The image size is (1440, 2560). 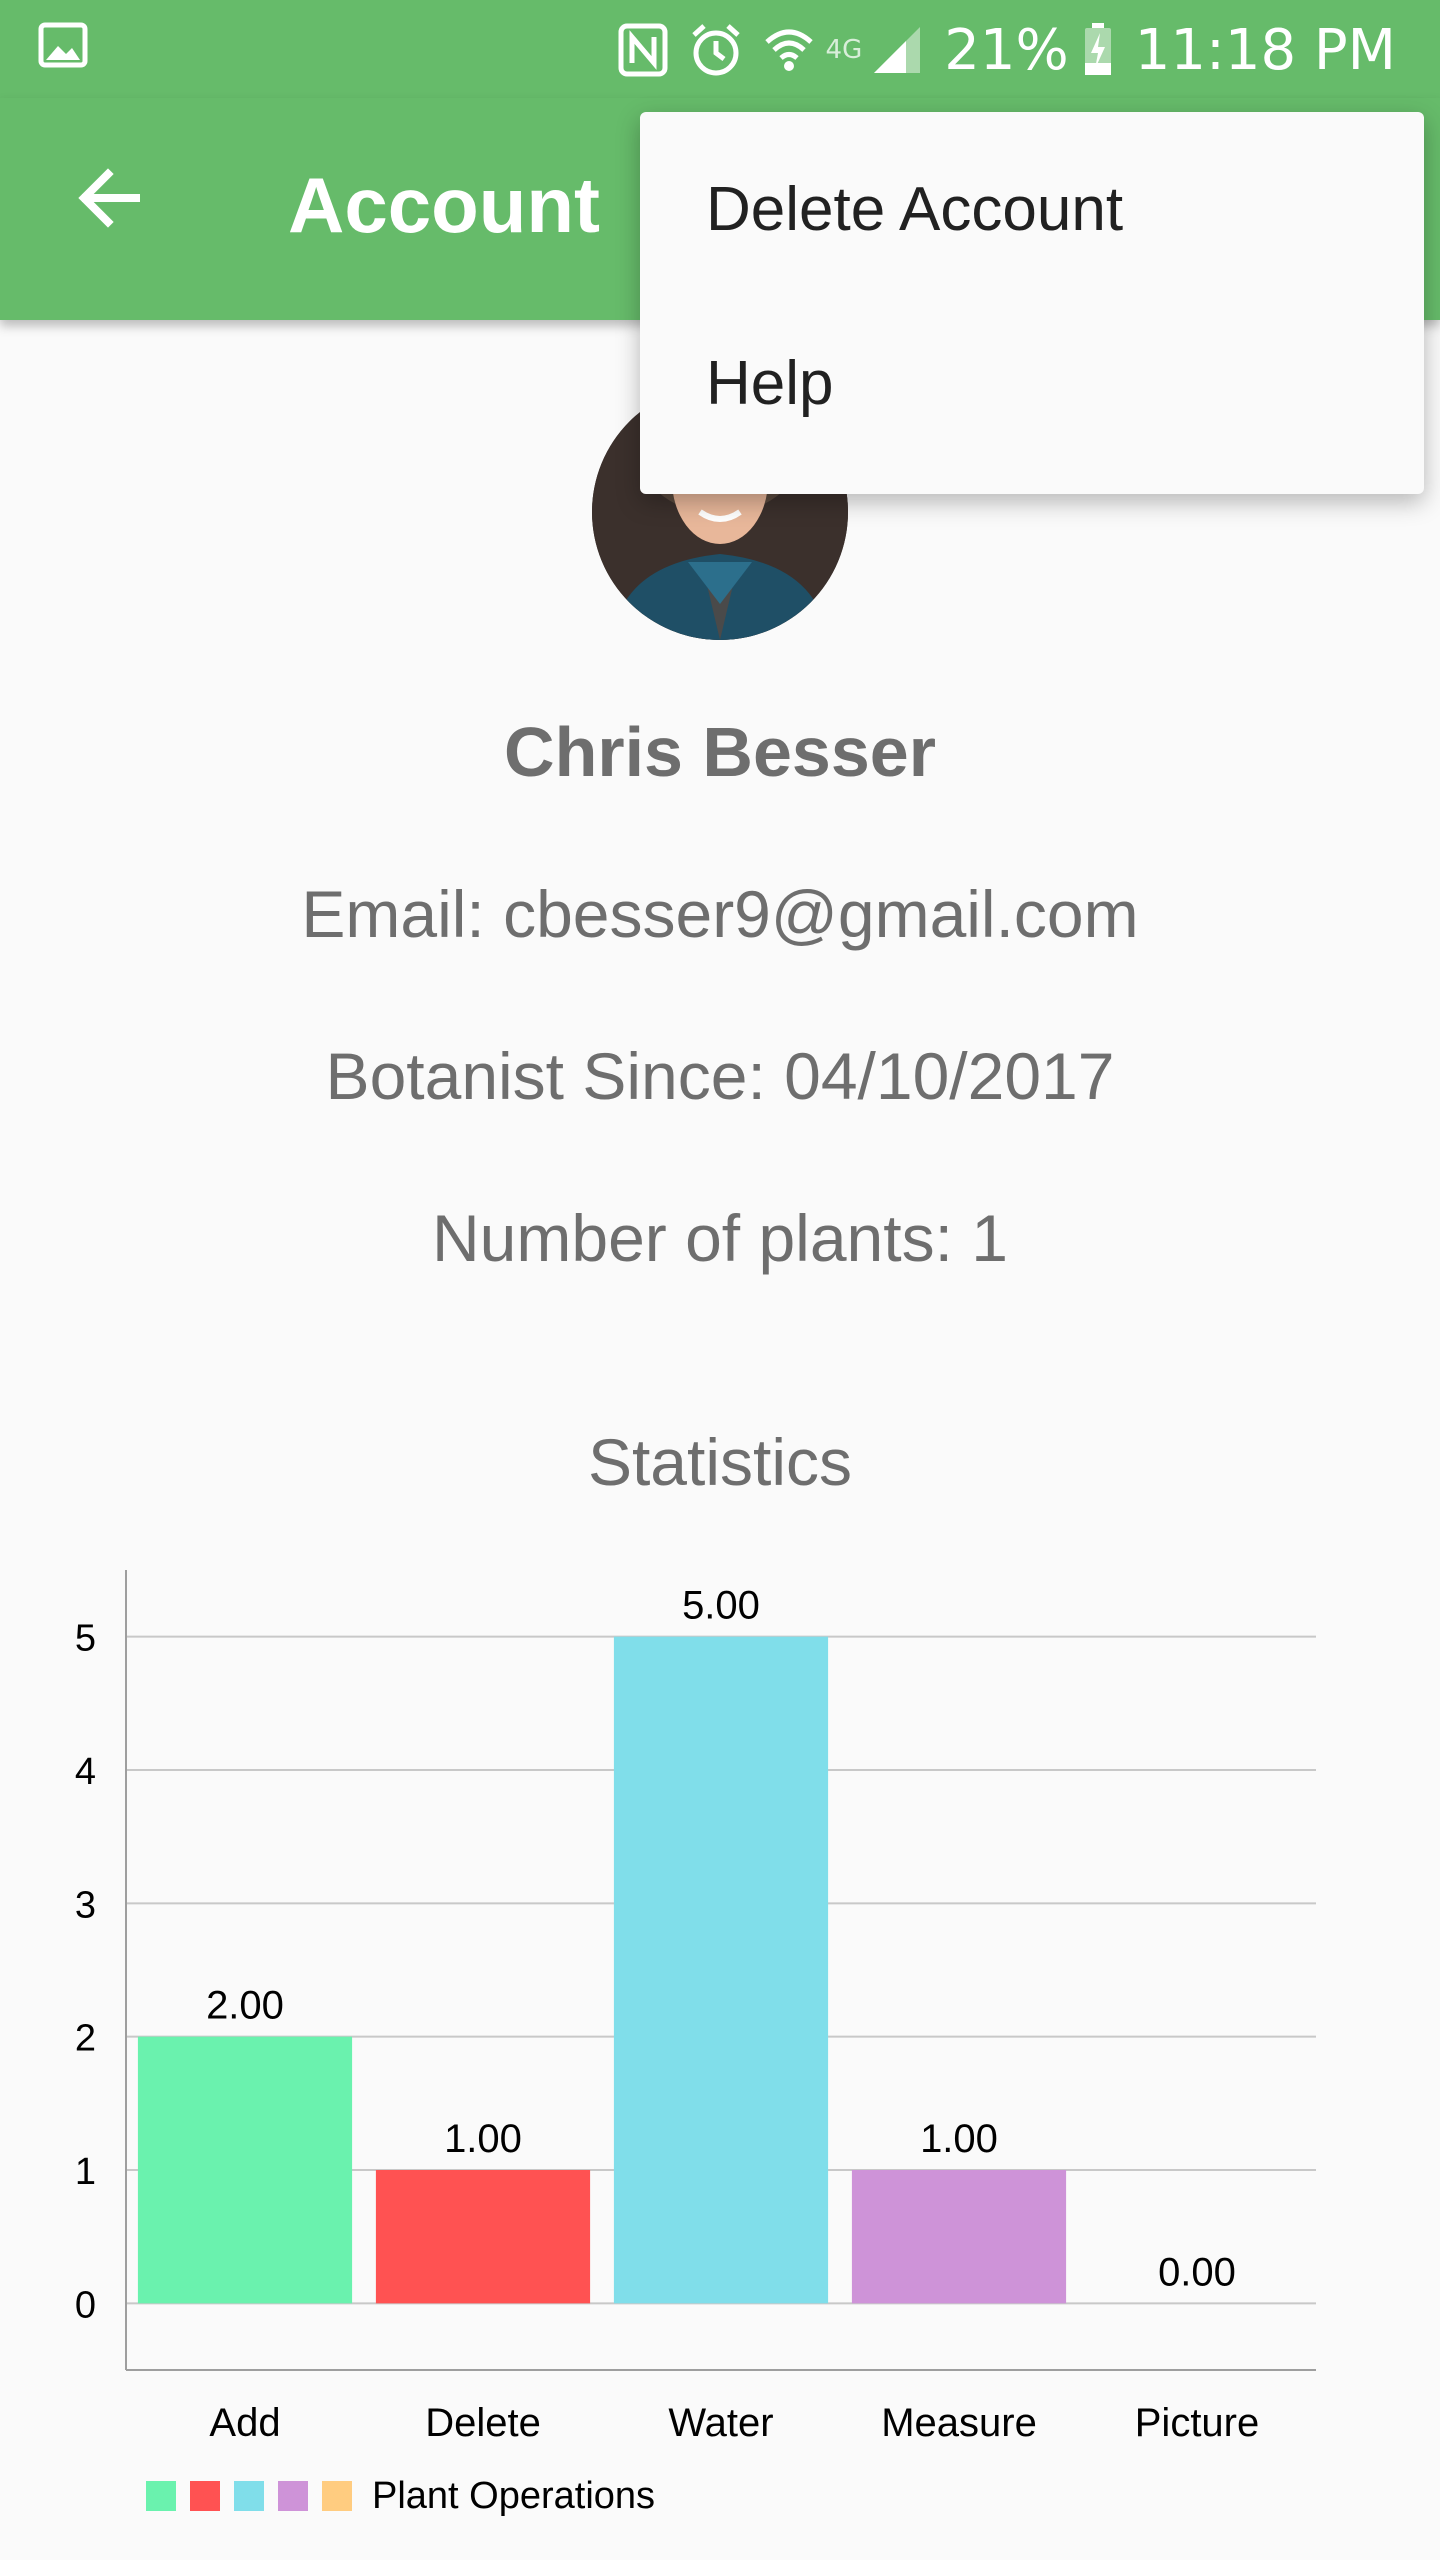 What do you see at coordinates (85, 1639) in the screenshot?
I see `y-tick-label: 5` at bounding box center [85, 1639].